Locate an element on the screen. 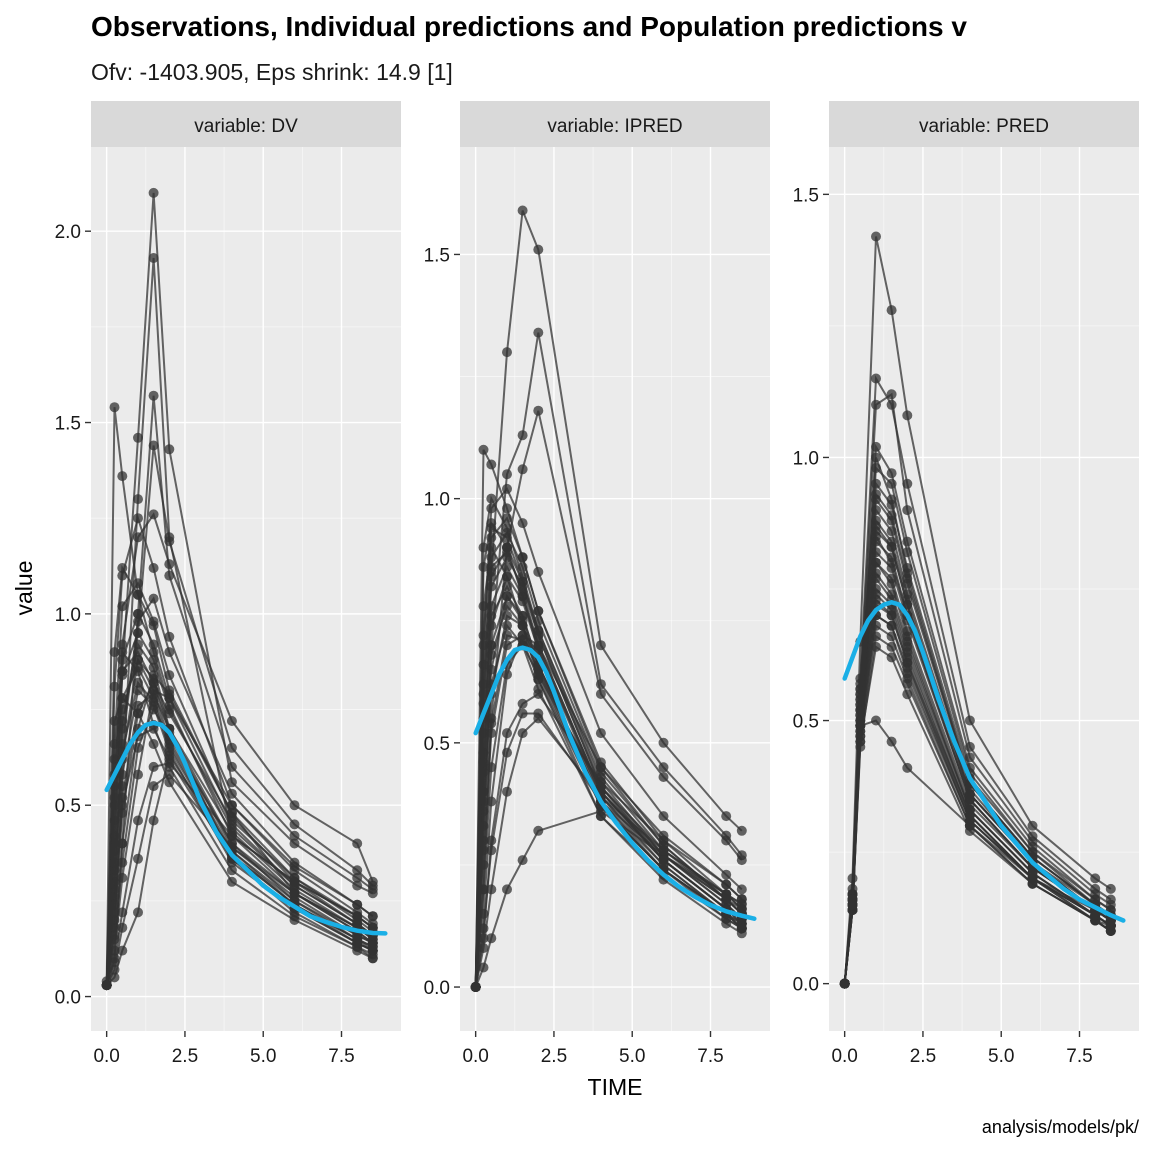 This screenshot has height=1152, width=1152. x-tick-label-ipred: 0.0 is located at coordinates (475, 1056).